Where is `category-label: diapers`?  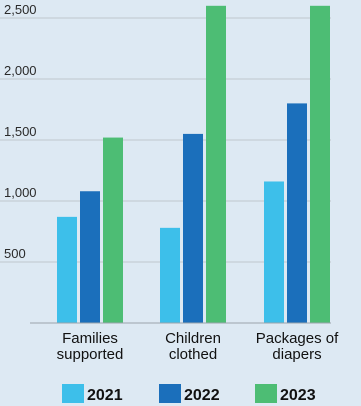
category-label: diapers is located at coordinates (296, 354).